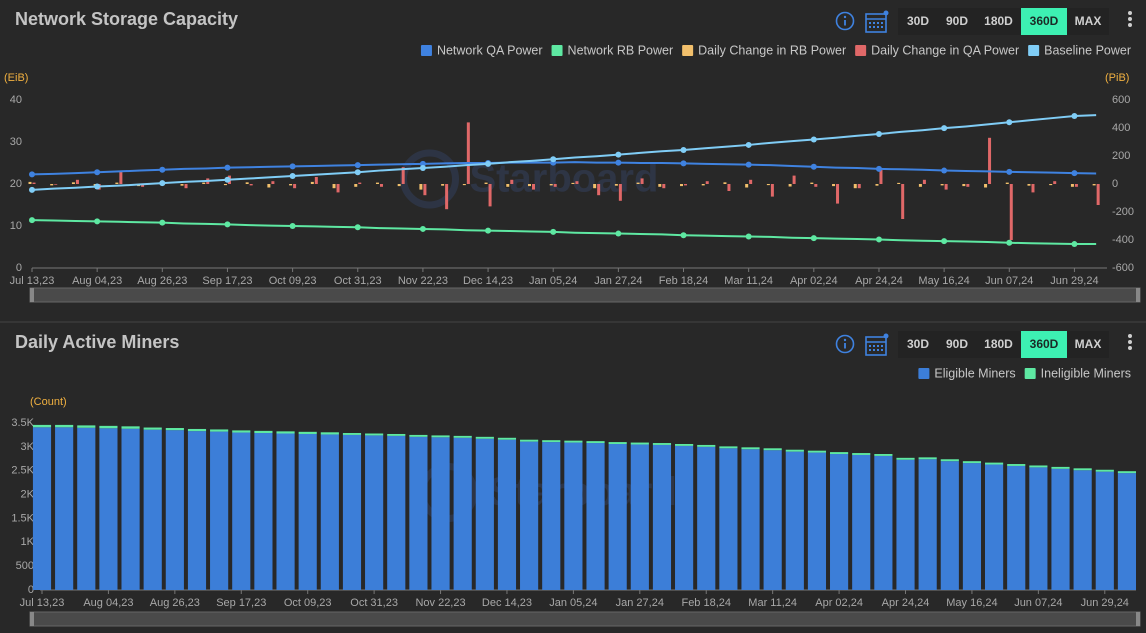  I want to click on info-icon, so click(845, 344).